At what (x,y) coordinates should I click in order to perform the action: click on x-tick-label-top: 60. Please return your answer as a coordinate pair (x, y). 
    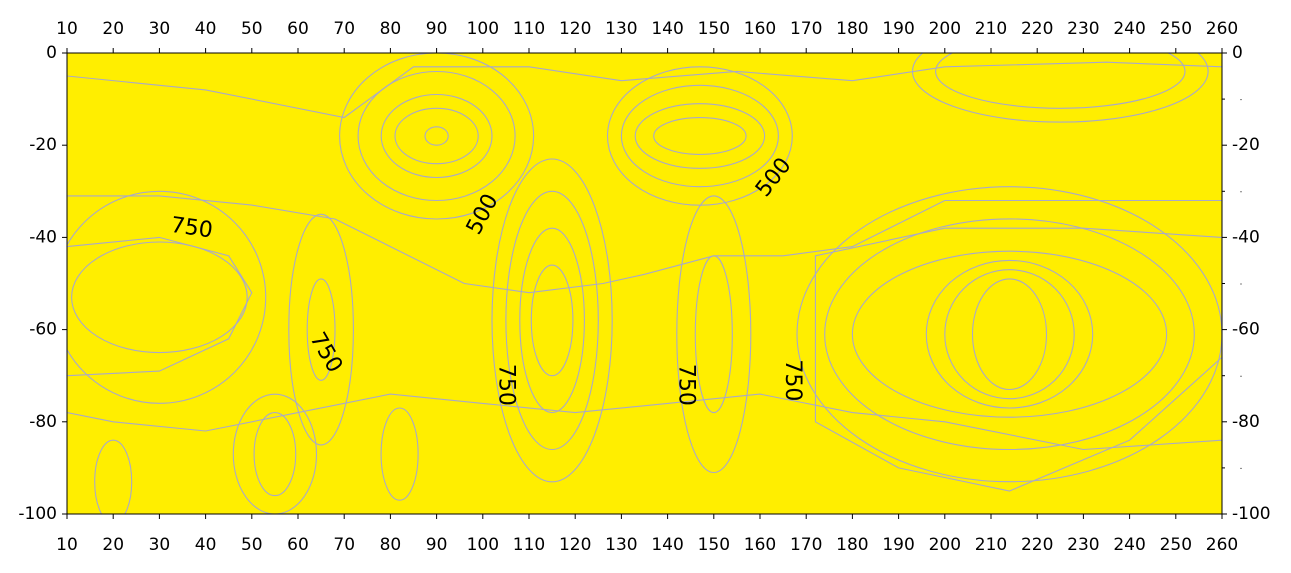
    Looking at the image, I should click on (298, 29).